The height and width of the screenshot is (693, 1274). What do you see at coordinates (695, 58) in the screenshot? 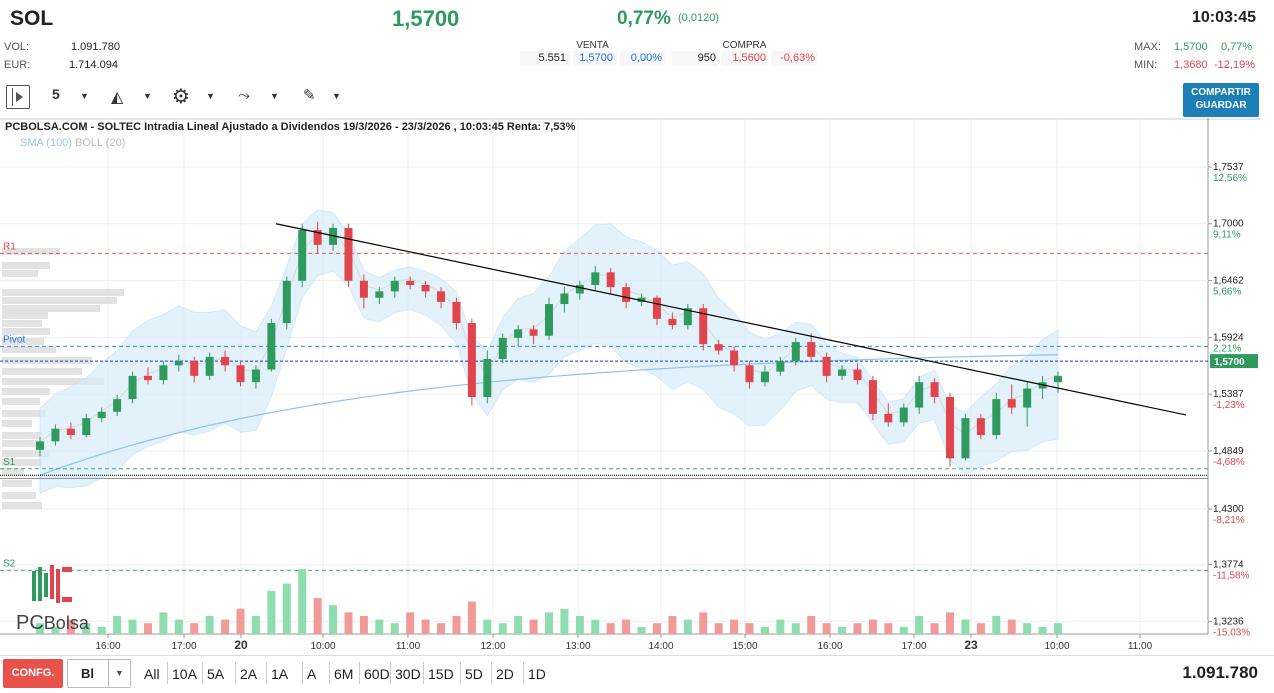
I see `buy-qty: 950` at bounding box center [695, 58].